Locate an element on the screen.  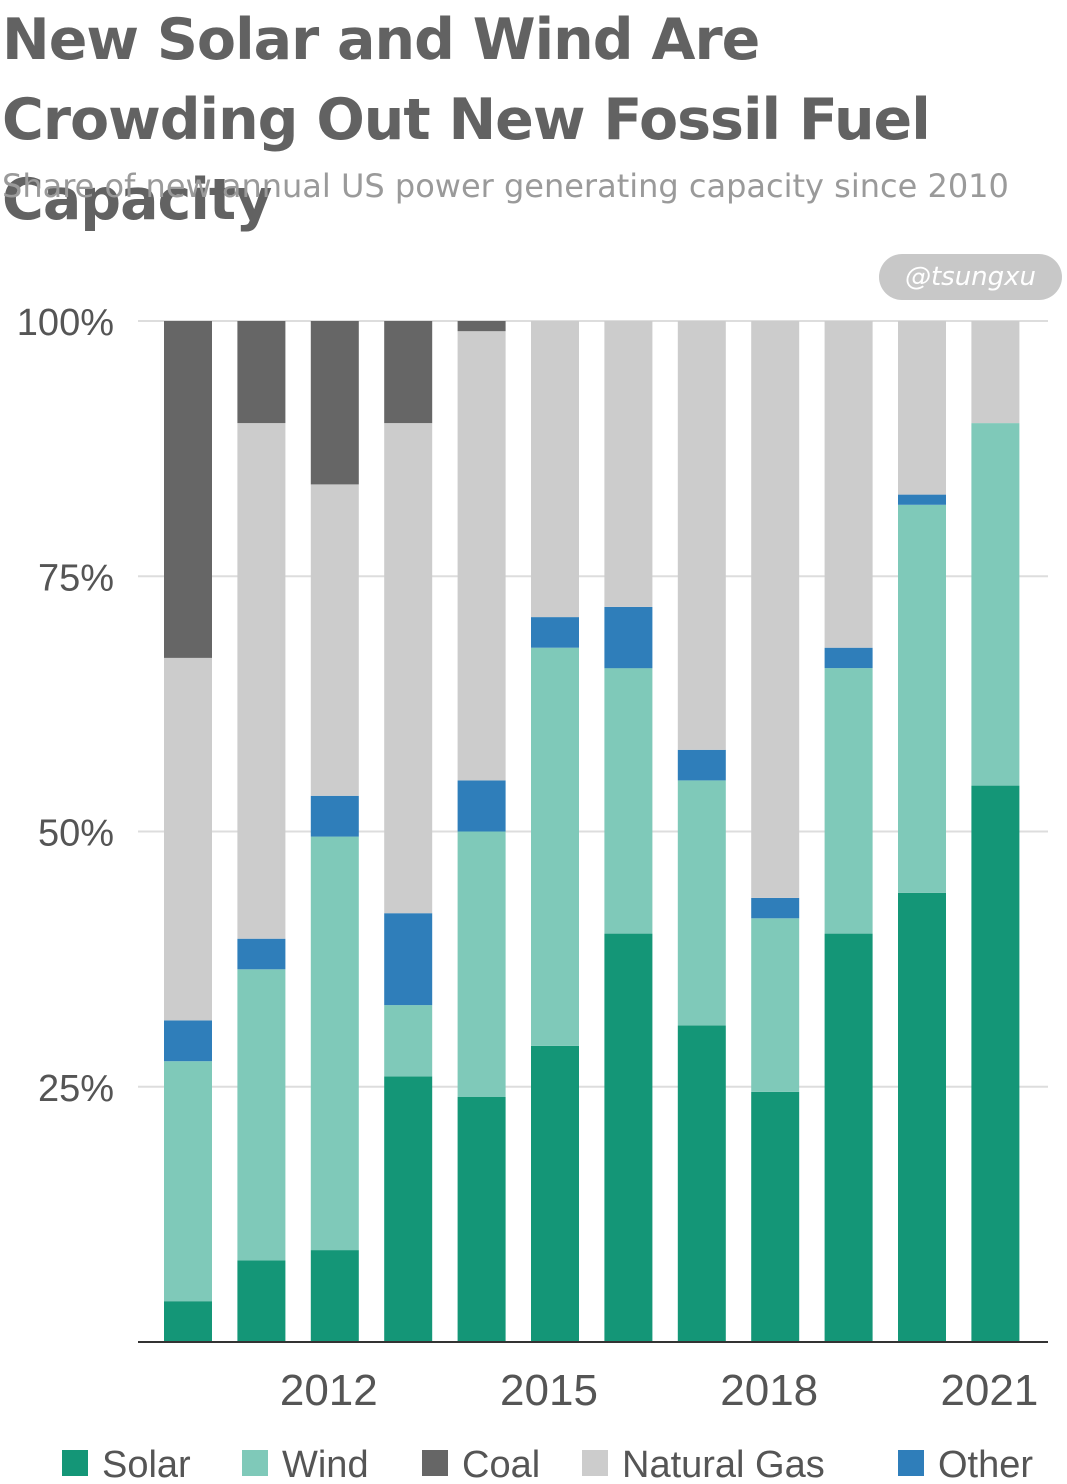
legend-item-solar: Solar is located at coordinates (126, 1464).